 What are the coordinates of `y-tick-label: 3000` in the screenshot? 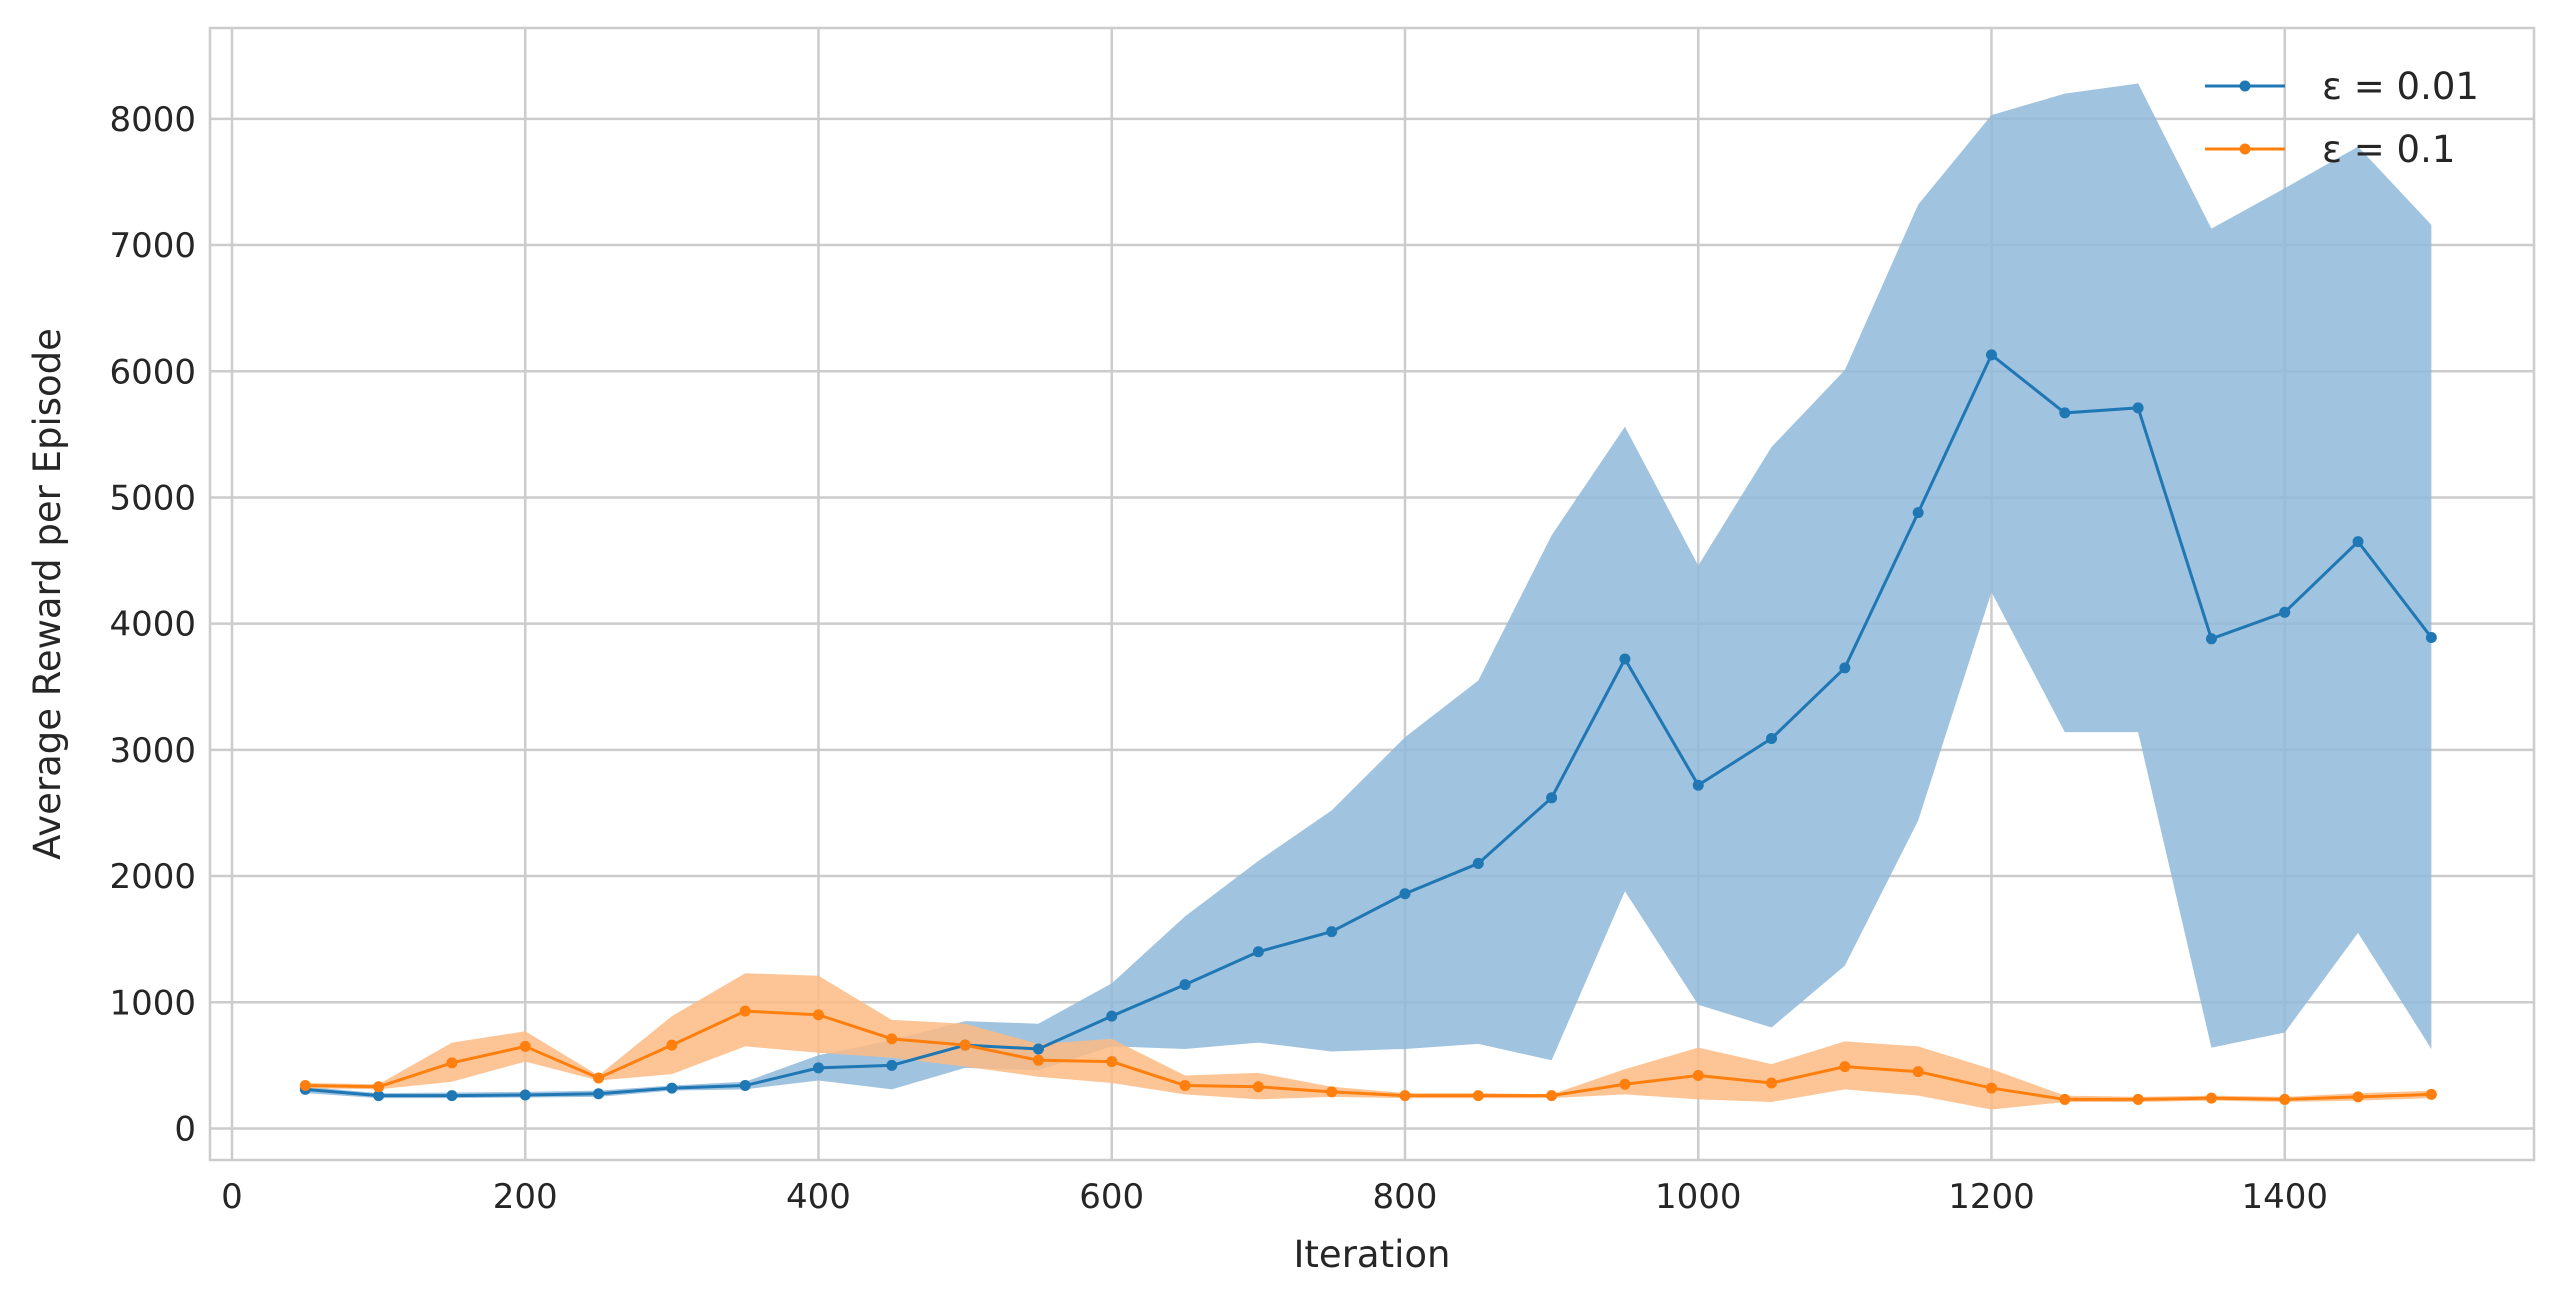 It's located at (152, 751).